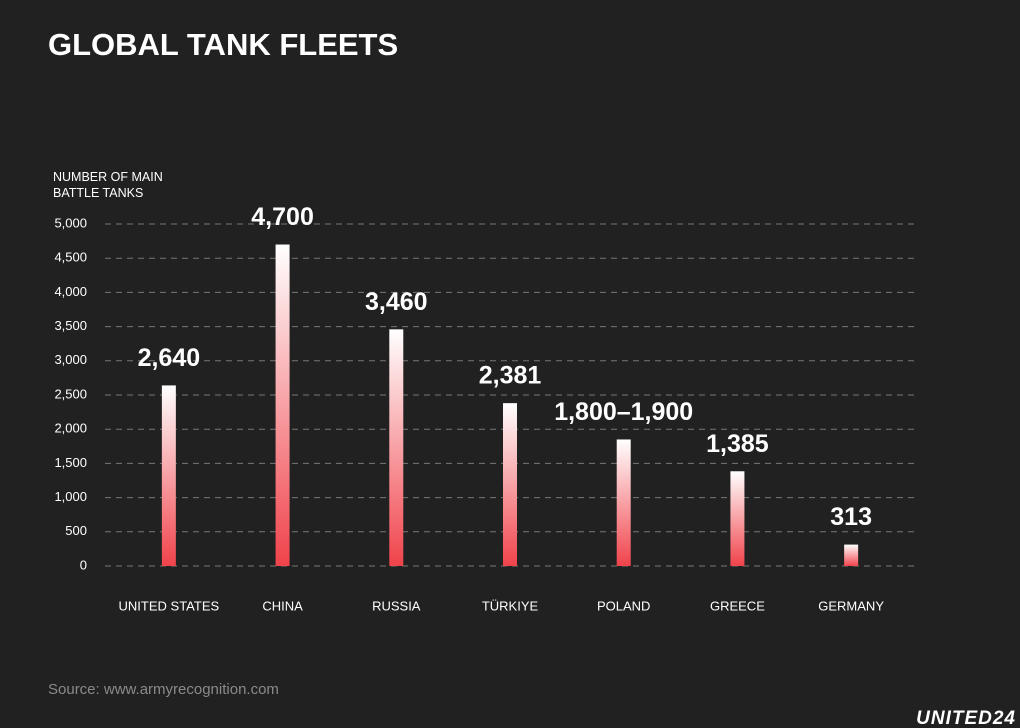  What do you see at coordinates (70, 393) in the screenshot?
I see `y-tick-label: 2,500` at bounding box center [70, 393].